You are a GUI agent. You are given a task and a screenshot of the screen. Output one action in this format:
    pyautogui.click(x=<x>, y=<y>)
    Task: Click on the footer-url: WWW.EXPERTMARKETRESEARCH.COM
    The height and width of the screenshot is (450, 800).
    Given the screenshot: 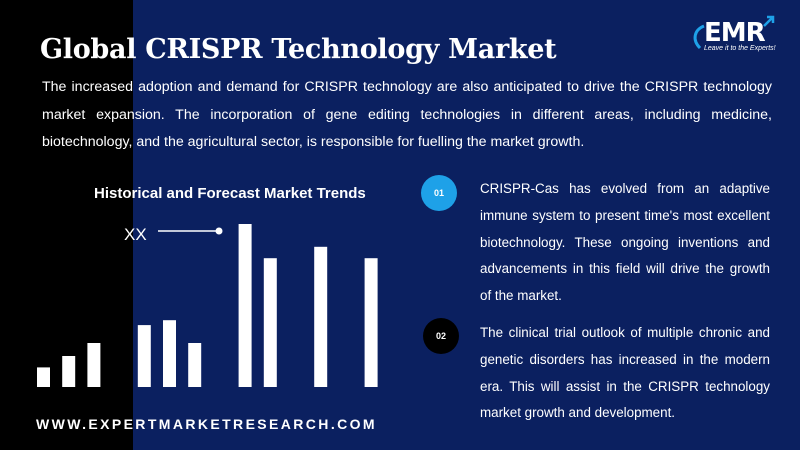 What is the action you would take?
    pyautogui.click(x=206, y=424)
    